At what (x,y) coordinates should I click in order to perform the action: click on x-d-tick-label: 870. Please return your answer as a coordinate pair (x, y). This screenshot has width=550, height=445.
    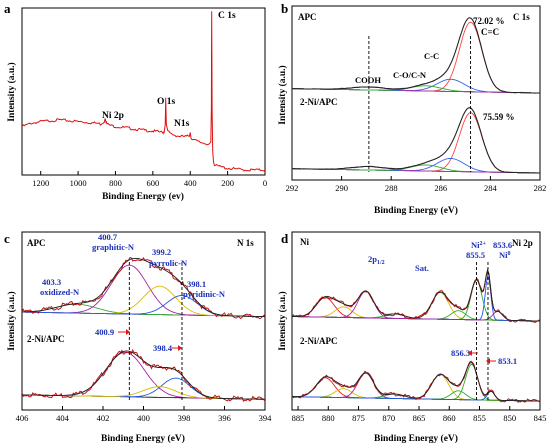
    Looking at the image, I should click on (388, 418).